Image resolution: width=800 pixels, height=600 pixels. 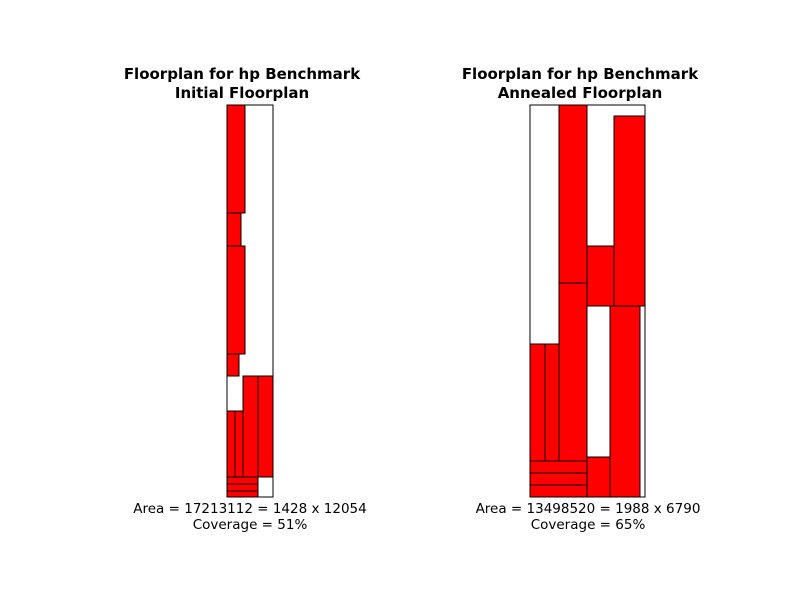 I want to click on plot-subtitle: Annealed Floorplan, so click(x=580, y=93).